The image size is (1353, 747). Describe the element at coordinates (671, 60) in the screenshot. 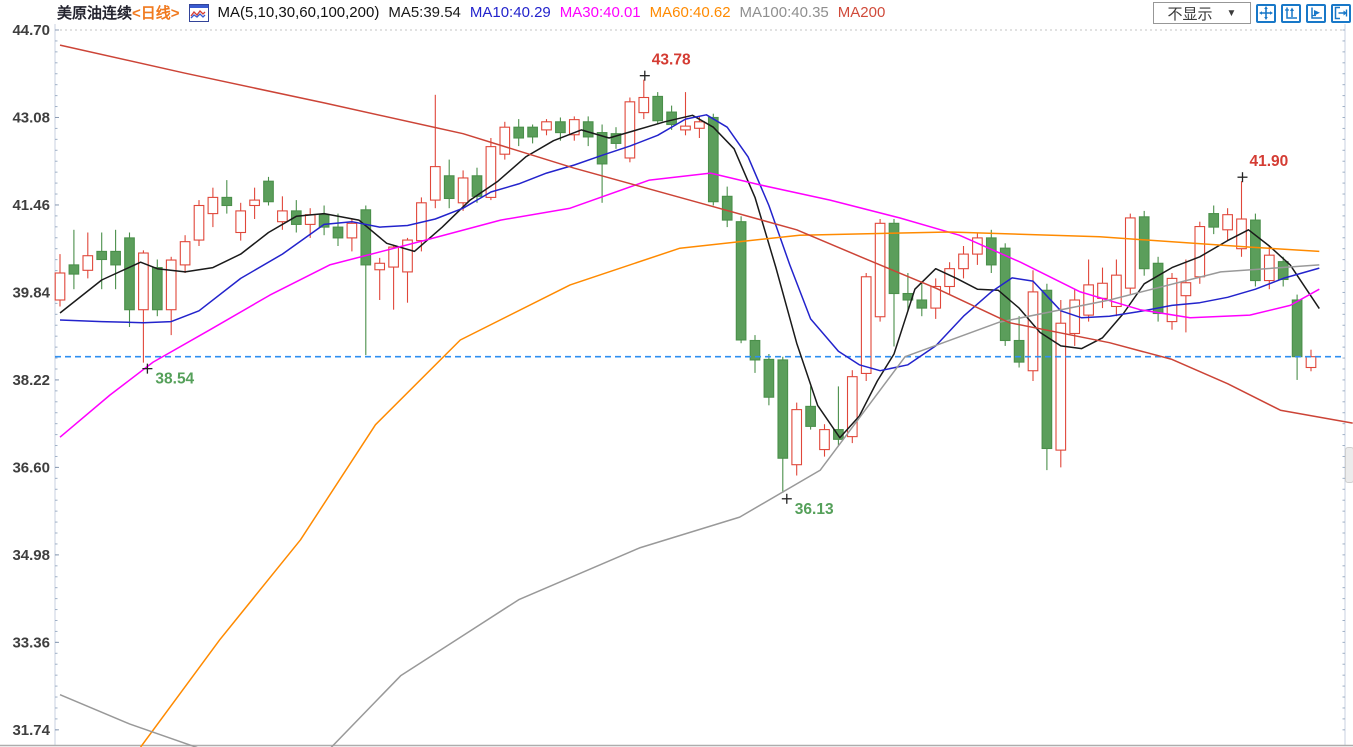

I see `pivot-annotation: 43.78` at that location.